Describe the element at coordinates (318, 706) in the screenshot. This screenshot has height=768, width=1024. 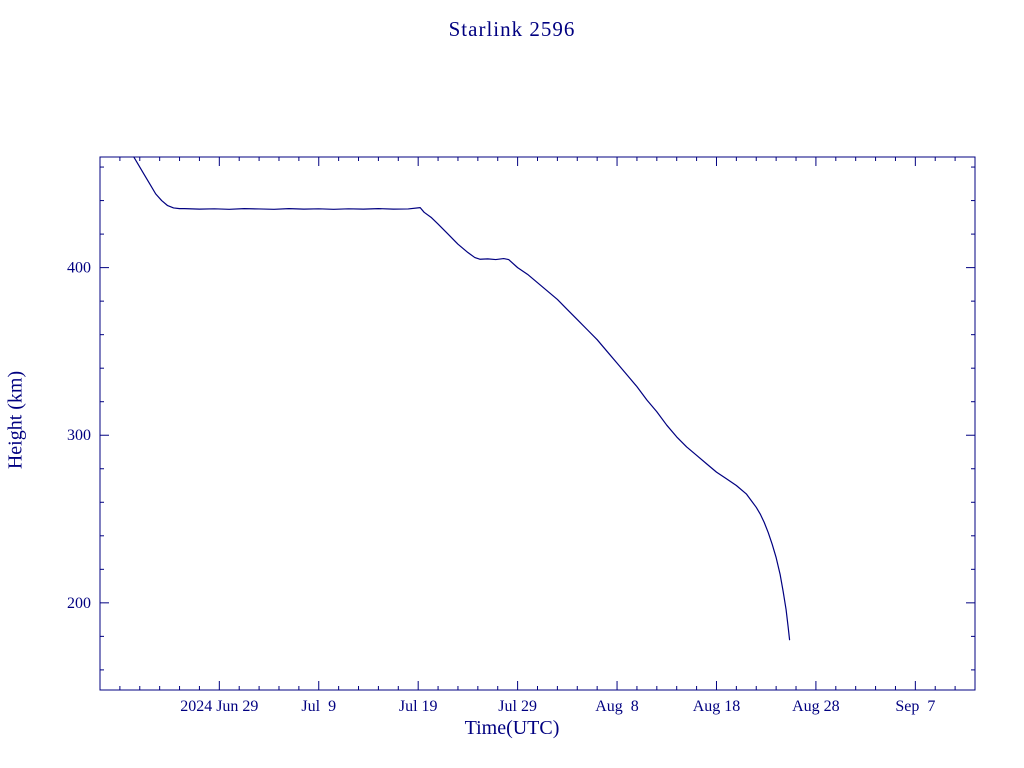
I see `x-tick-label: Jul 9` at that location.